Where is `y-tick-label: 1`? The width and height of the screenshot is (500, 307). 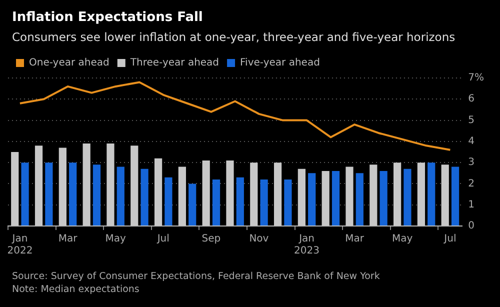
y-tick-label: 1 is located at coordinates (471, 204).